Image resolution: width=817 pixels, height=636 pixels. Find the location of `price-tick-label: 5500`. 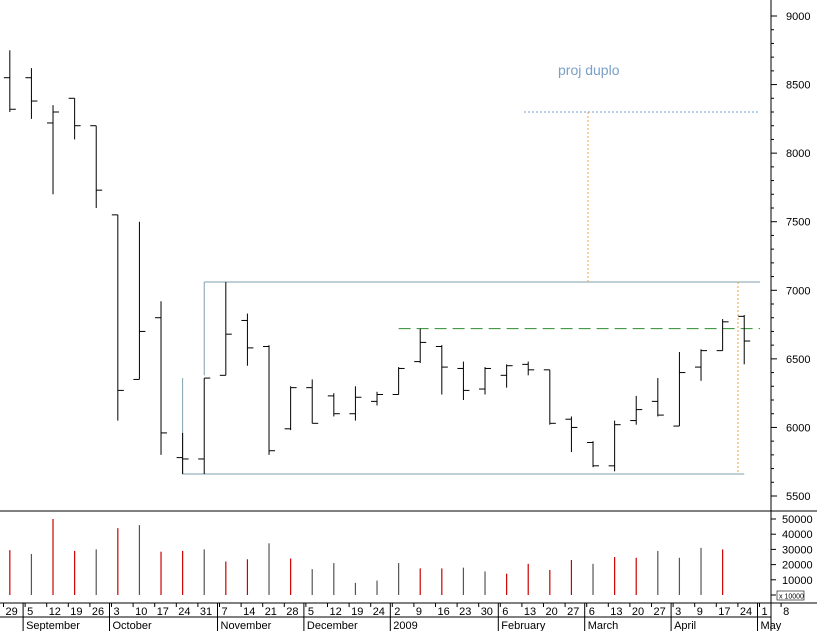

price-tick-label: 5500 is located at coordinates (798, 497).